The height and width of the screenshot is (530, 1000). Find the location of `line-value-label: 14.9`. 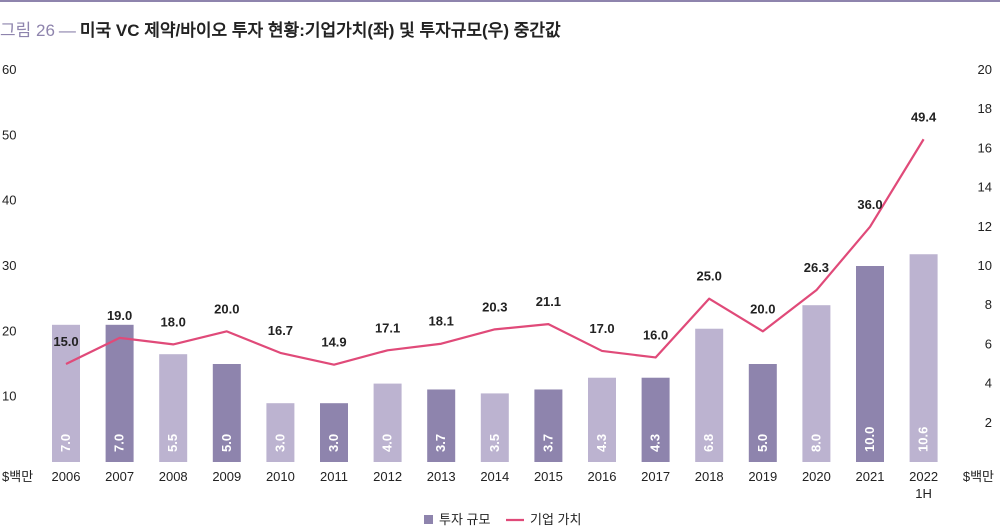

line-value-label: 14.9 is located at coordinates (333, 342).